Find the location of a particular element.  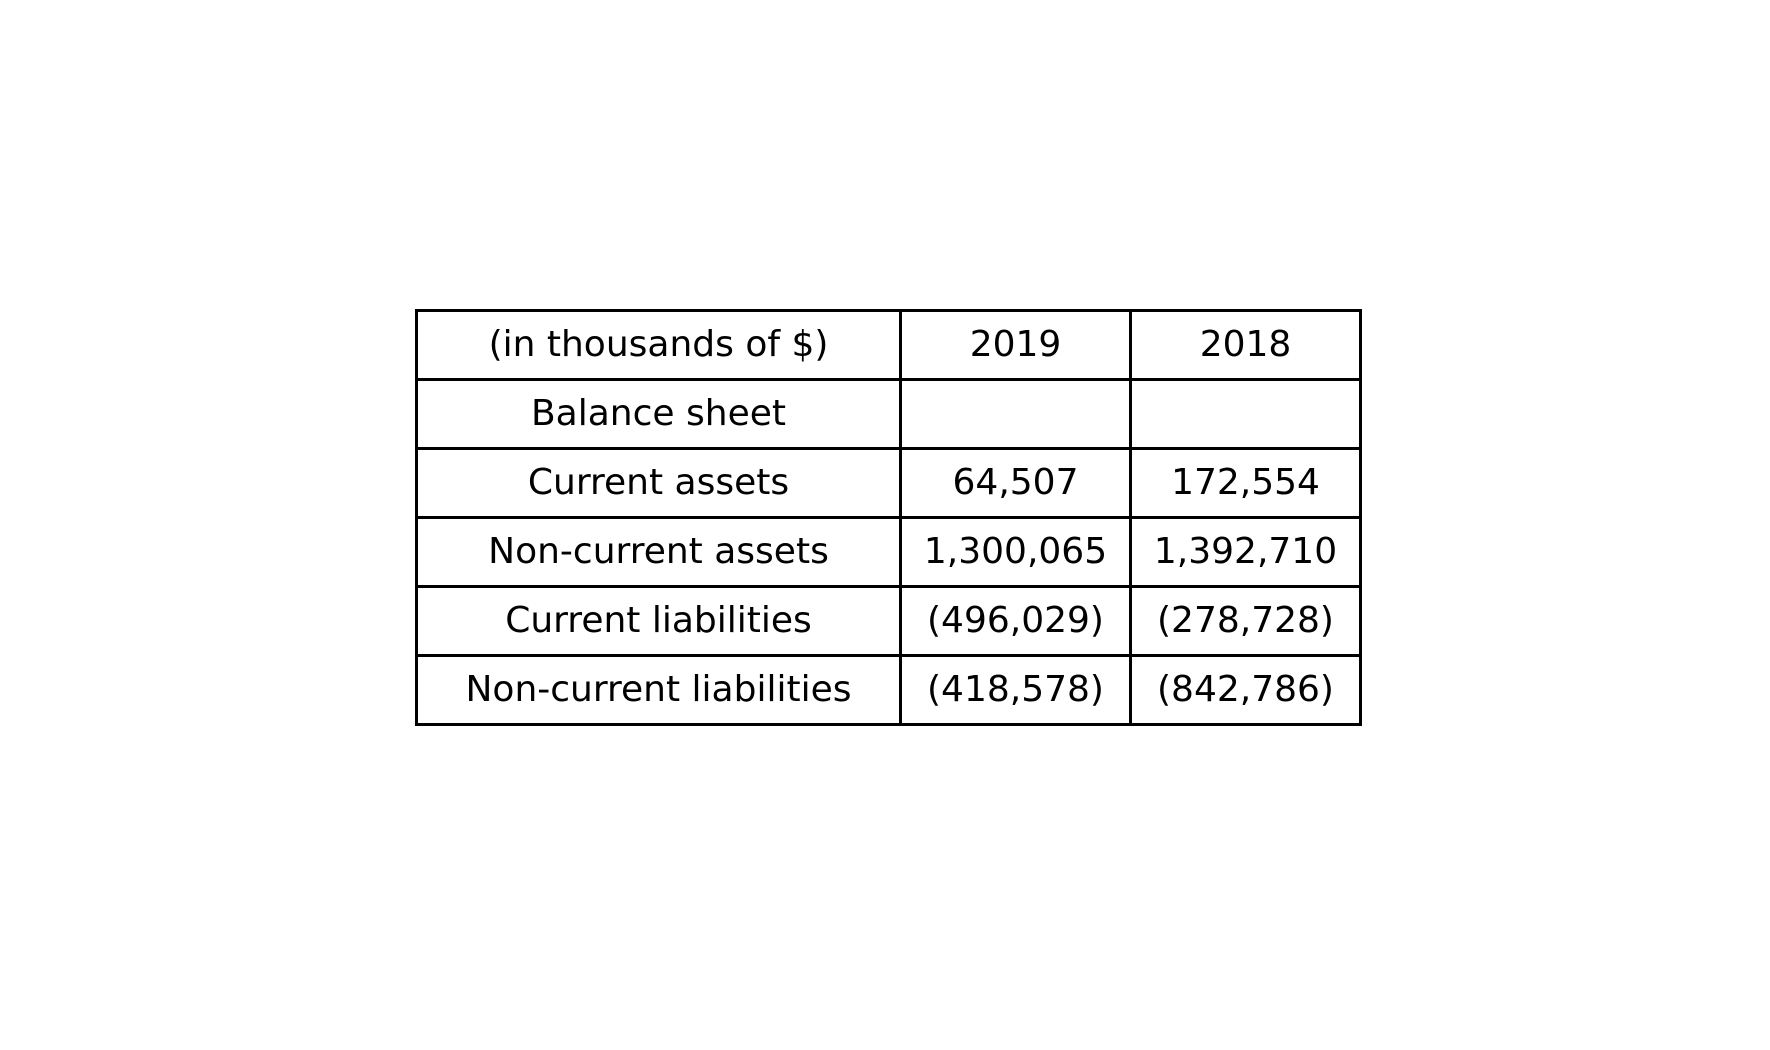

row-label-cell: Balance sheet is located at coordinates (658, 414).